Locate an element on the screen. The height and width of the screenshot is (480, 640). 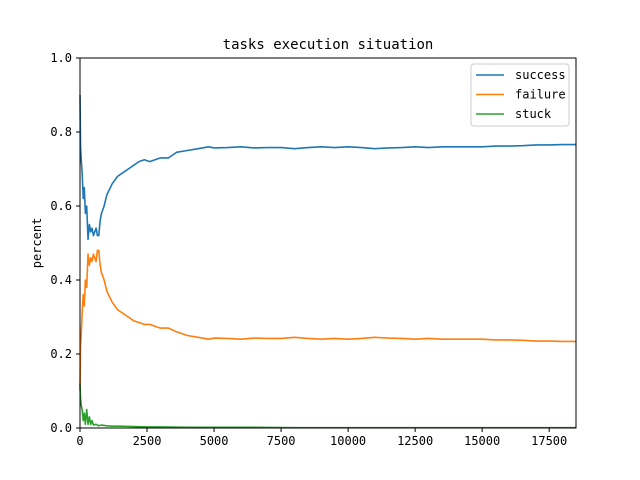
legend: success failure stuck is located at coordinates (520, 95).